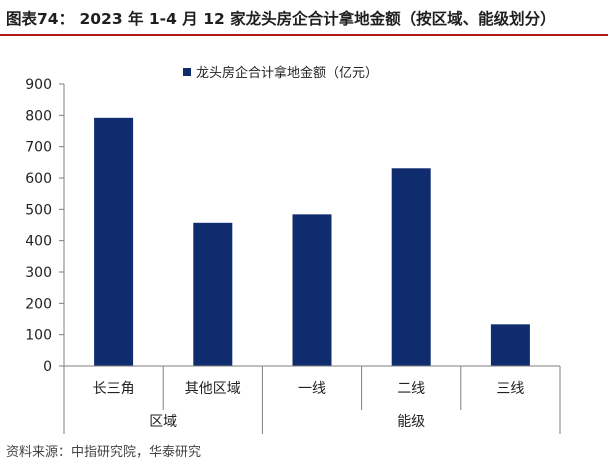 Image resolution: width=608 pixels, height=469 pixels. What do you see at coordinates (38, 148) in the screenshot?
I see `y-tick-label: 700` at bounding box center [38, 148].